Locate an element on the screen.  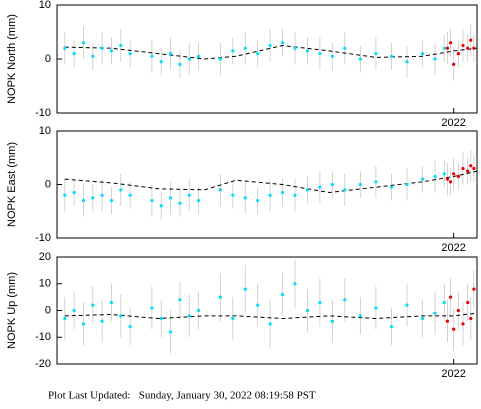
y-axis-label: NOPK Up (mm) is located at coordinates (12, 310).